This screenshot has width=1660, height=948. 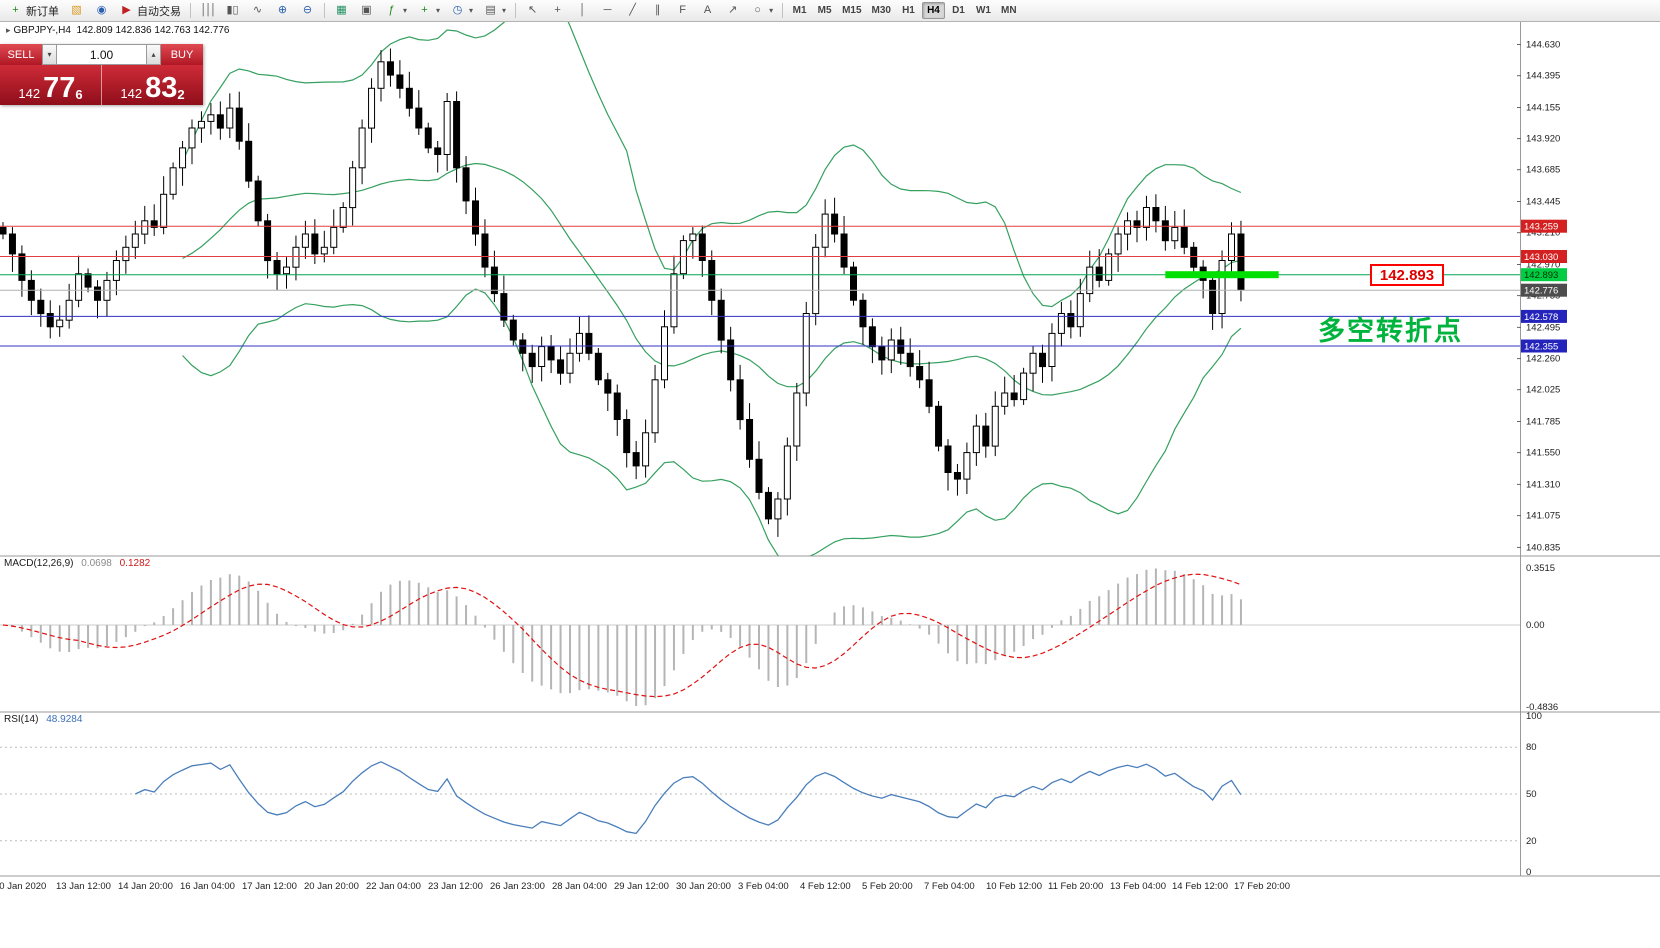 What do you see at coordinates (657, 10) in the screenshot?
I see `channel-tool-button: ∥` at bounding box center [657, 10].